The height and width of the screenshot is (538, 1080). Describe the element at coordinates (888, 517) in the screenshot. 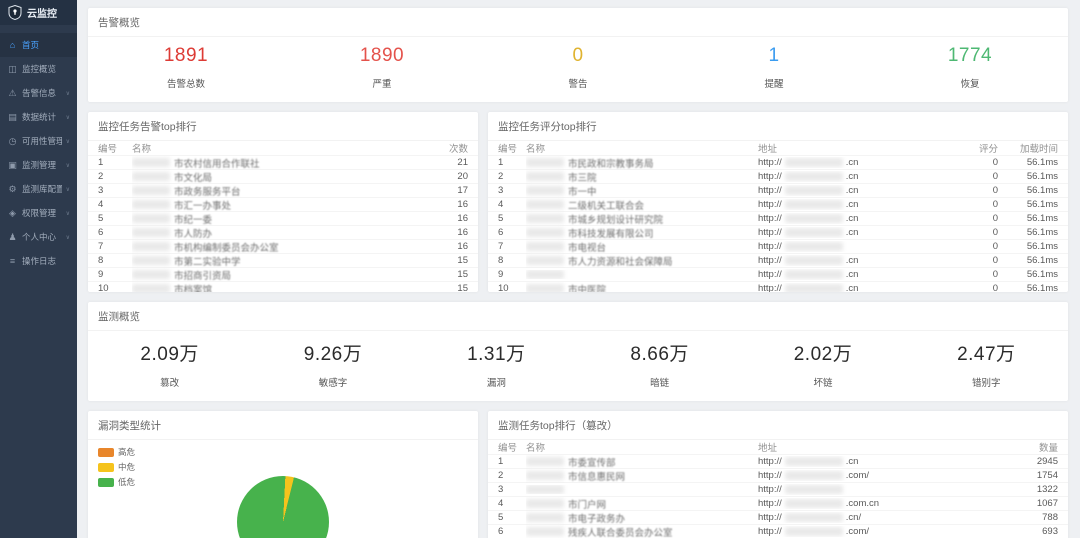

I see `site-url: http:// .cn/` at that location.